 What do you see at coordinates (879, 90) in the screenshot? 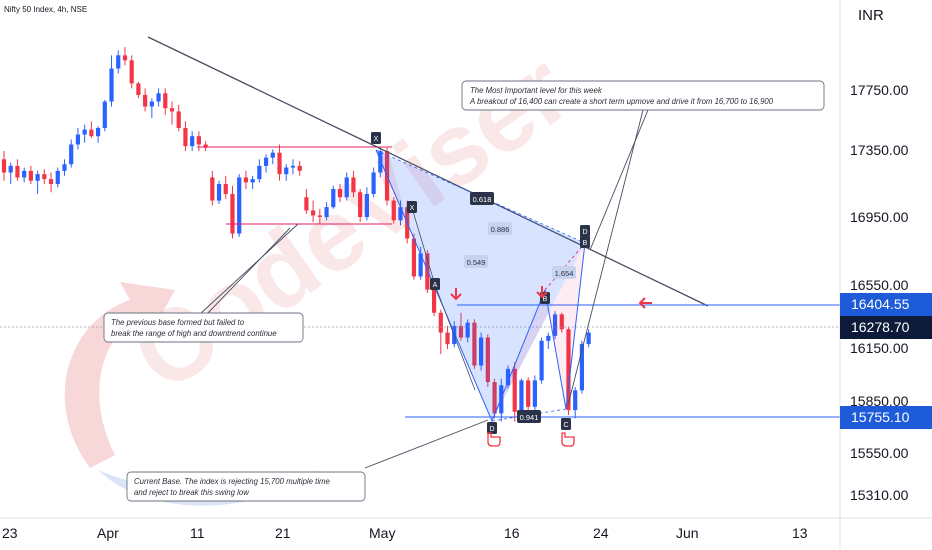
I see `price-tick: 17750.00` at bounding box center [879, 90].